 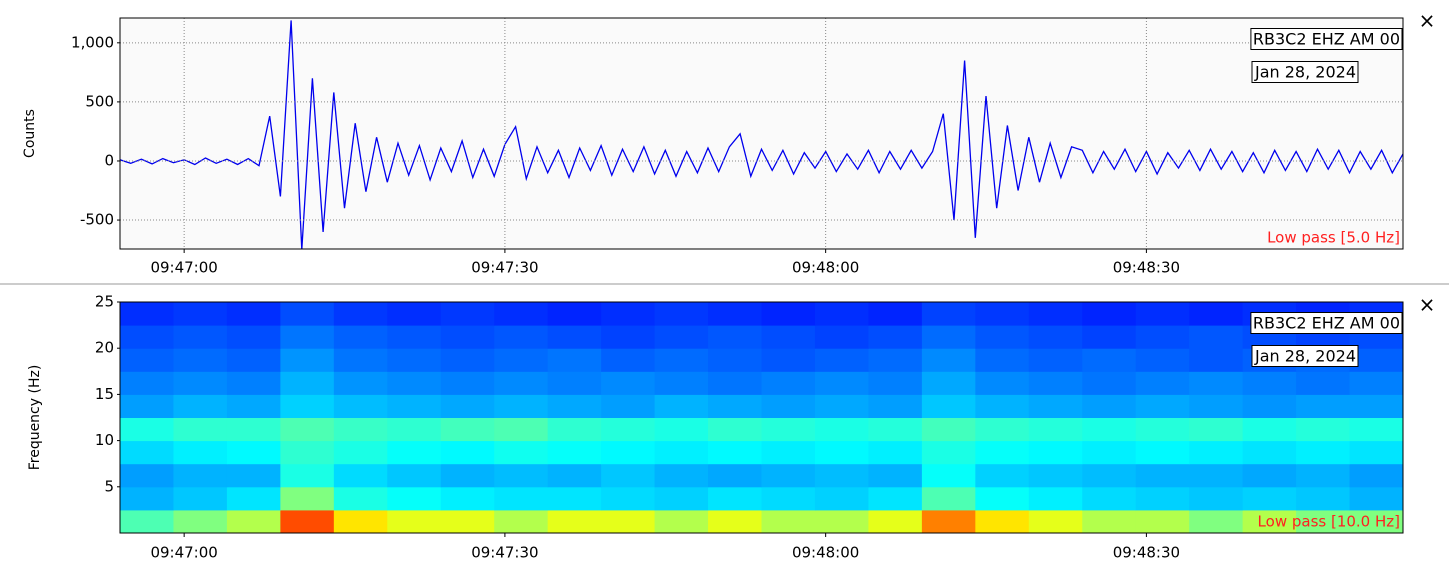 I want to click on y-tick-label: 10, so click(x=104, y=440).